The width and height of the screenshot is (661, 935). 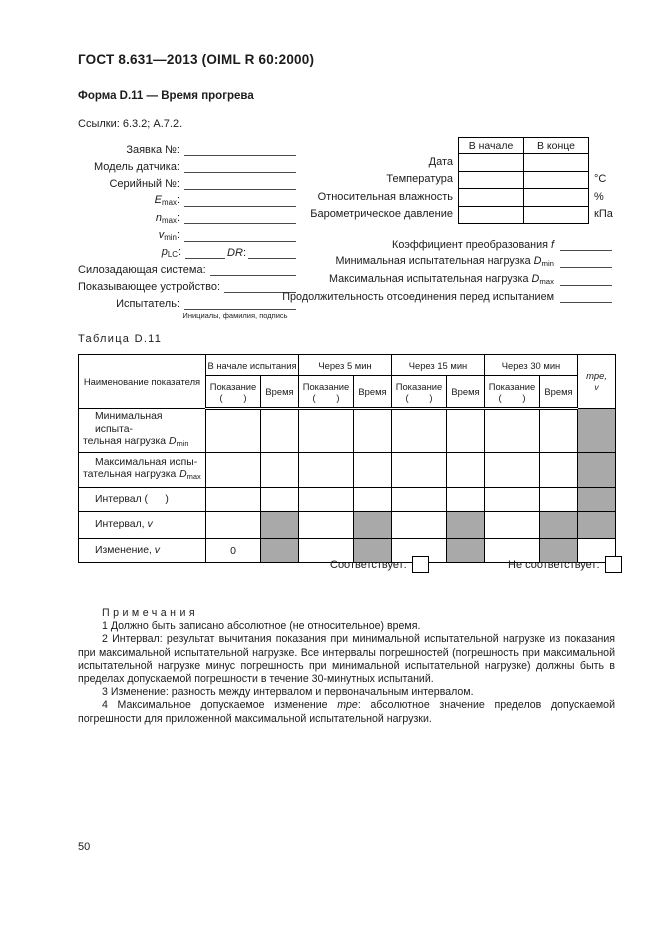 What do you see at coordinates (182, 443) in the screenshot?
I see `d-subscript: min` at bounding box center [182, 443].